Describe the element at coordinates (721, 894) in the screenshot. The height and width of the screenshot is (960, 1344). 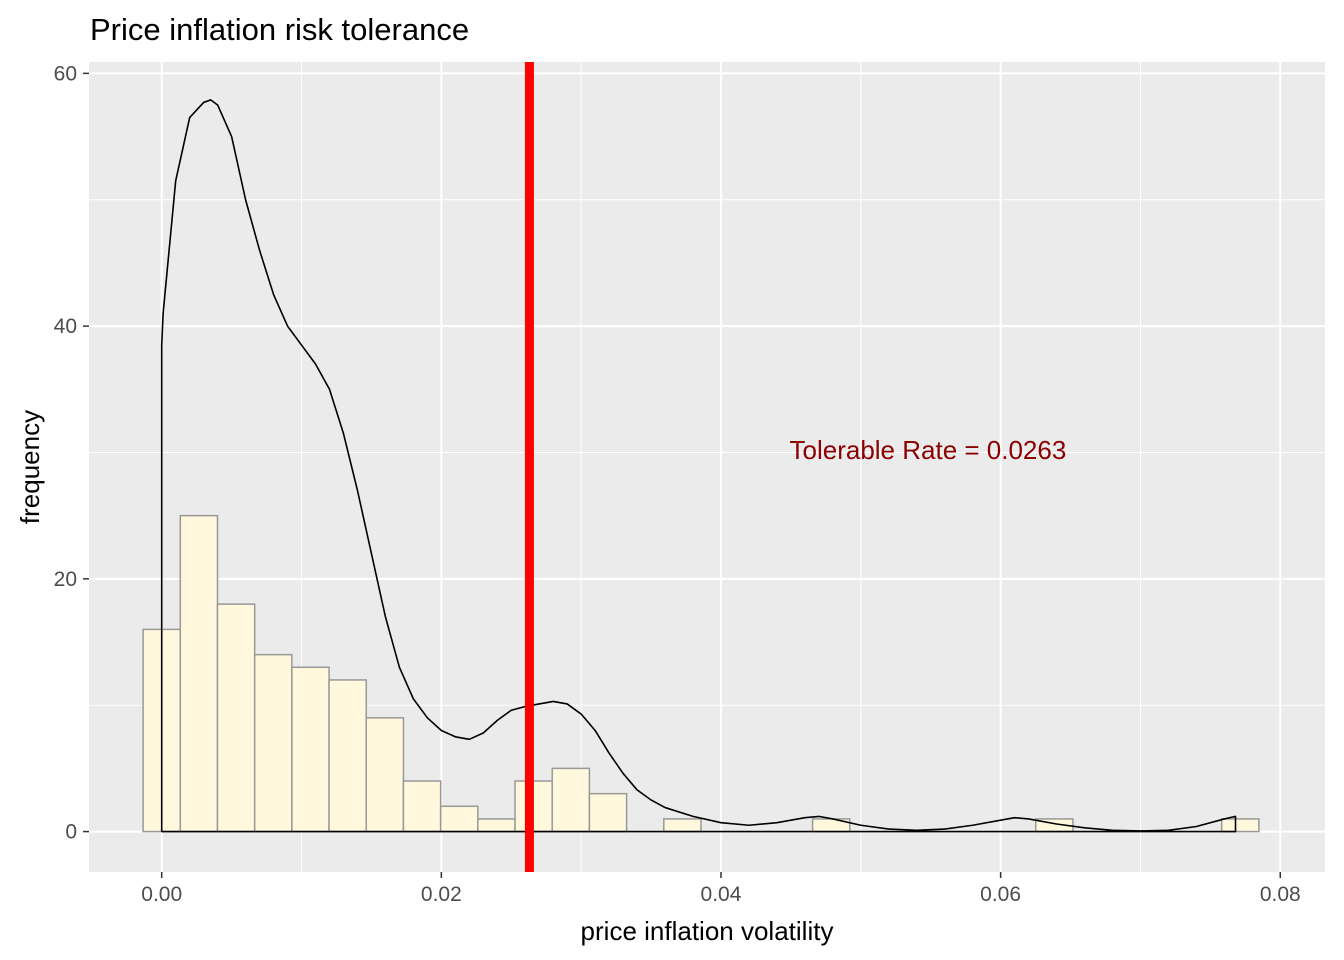
I see `x-tick-label: 0.04` at that location.